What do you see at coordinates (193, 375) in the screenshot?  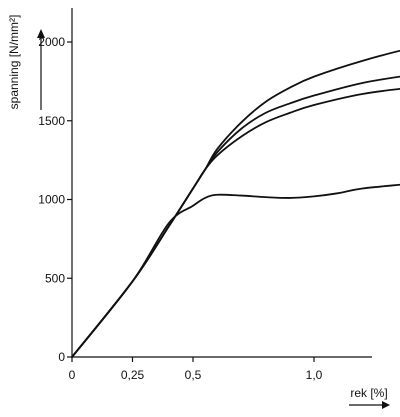 I see `x-tick-label: 0,5` at bounding box center [193, 375].